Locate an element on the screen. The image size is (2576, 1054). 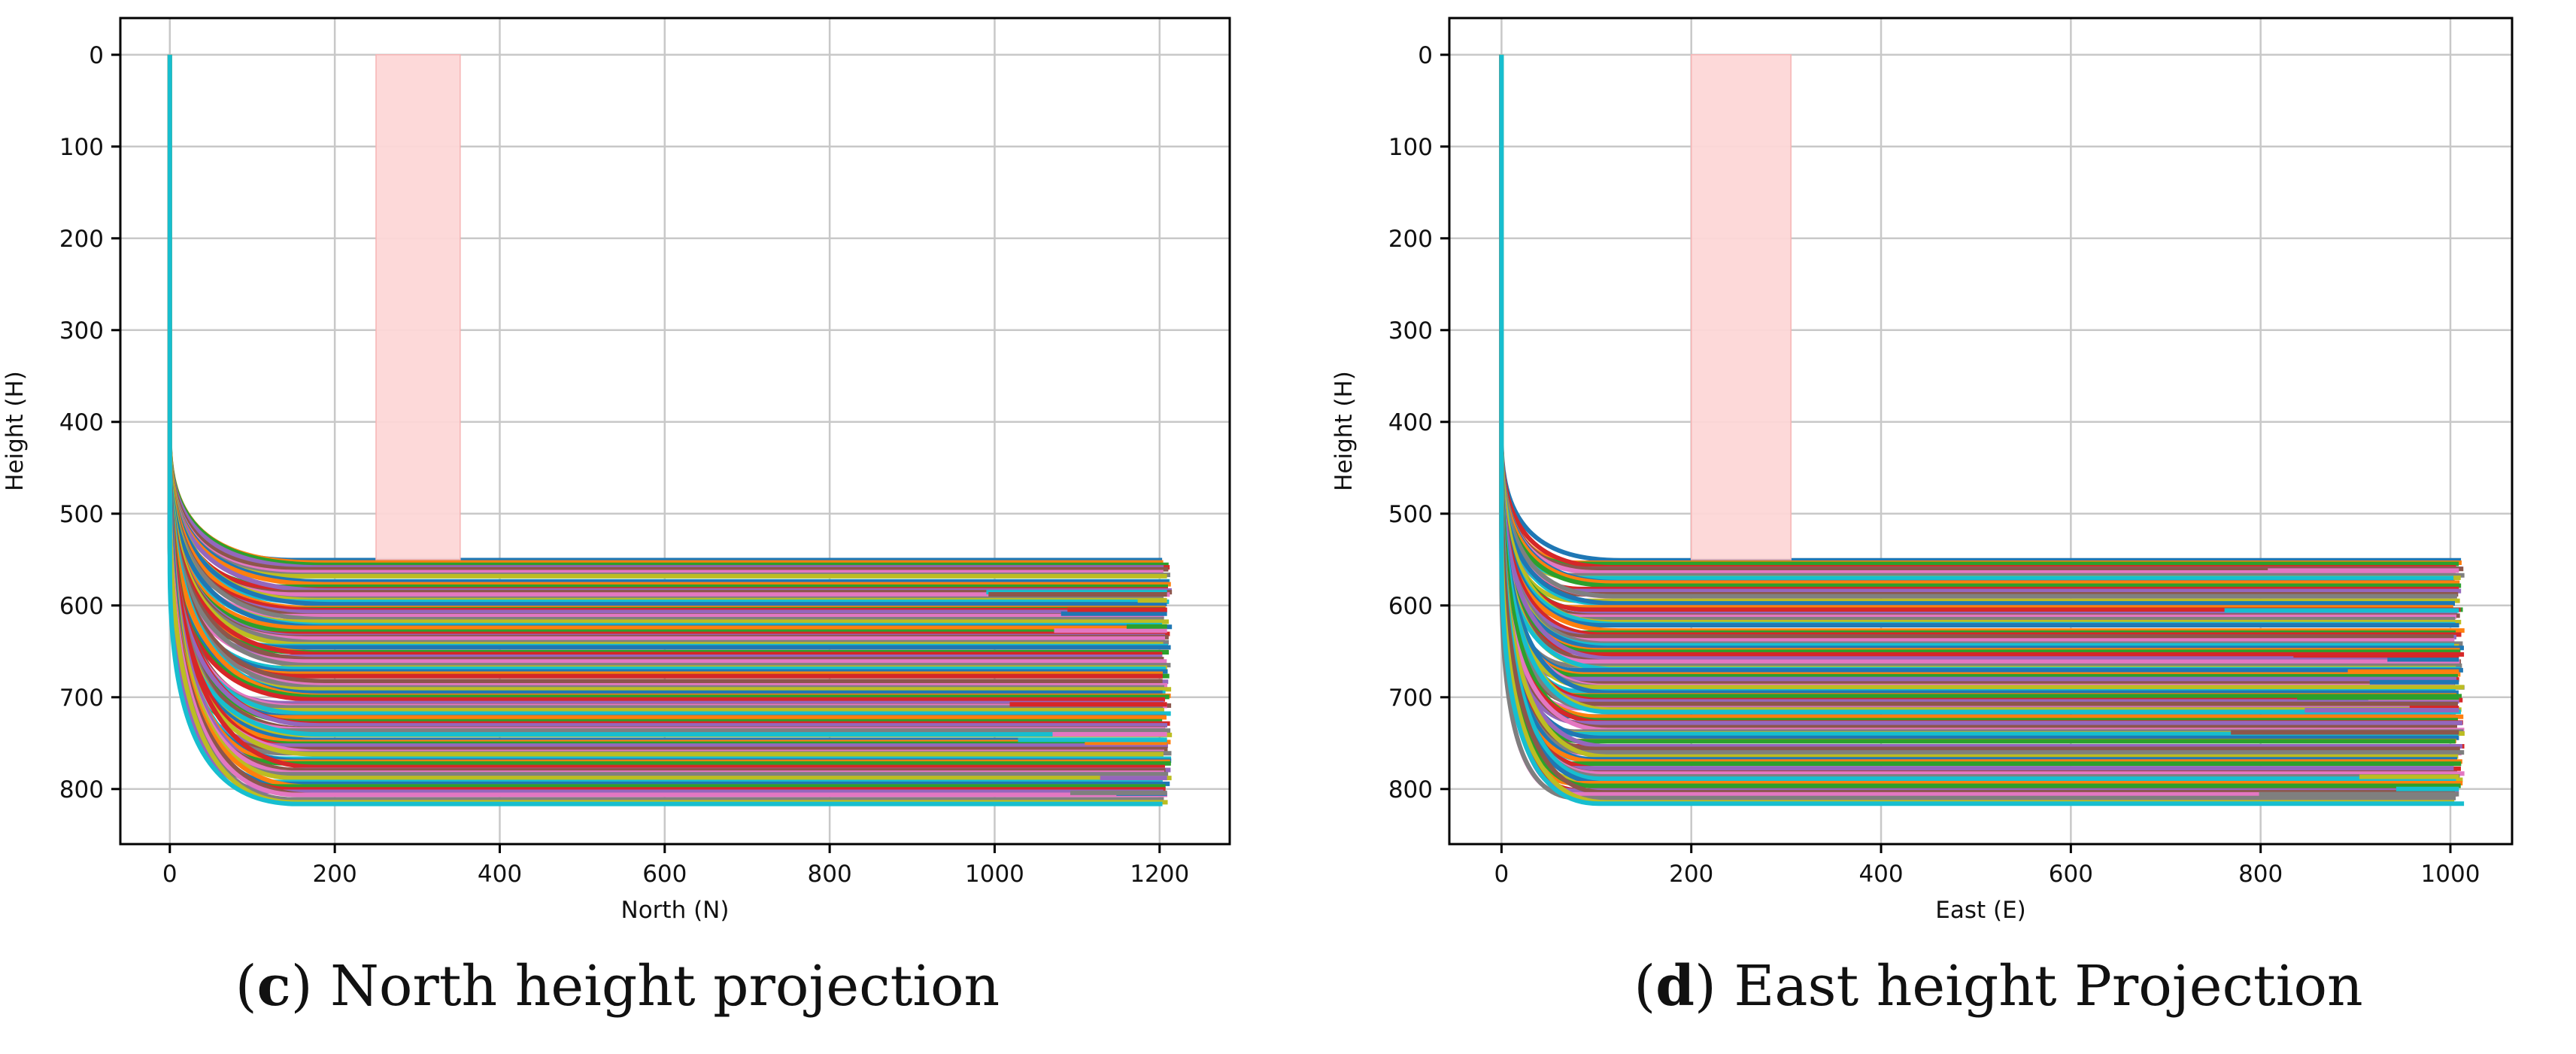
caption-d: (d) East height Projection is located at coordinates (1999, 986).